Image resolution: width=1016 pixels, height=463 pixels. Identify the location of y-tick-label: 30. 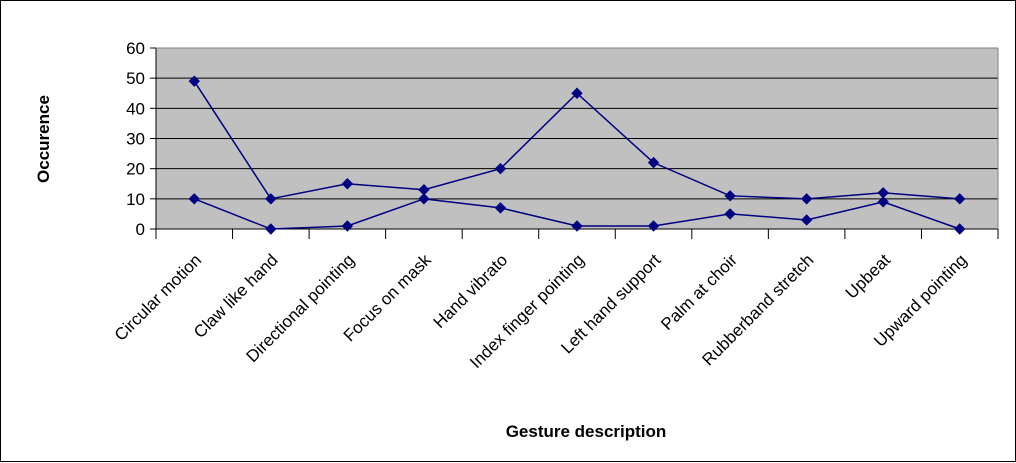
(135, 139).